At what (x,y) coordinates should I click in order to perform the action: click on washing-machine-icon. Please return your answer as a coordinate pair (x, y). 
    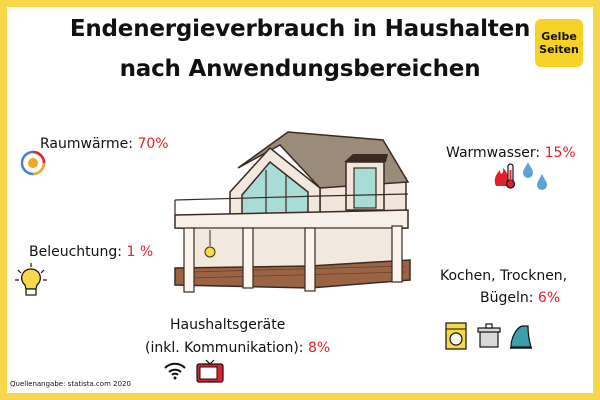
    Looking at the image, I should click on (456, 336).